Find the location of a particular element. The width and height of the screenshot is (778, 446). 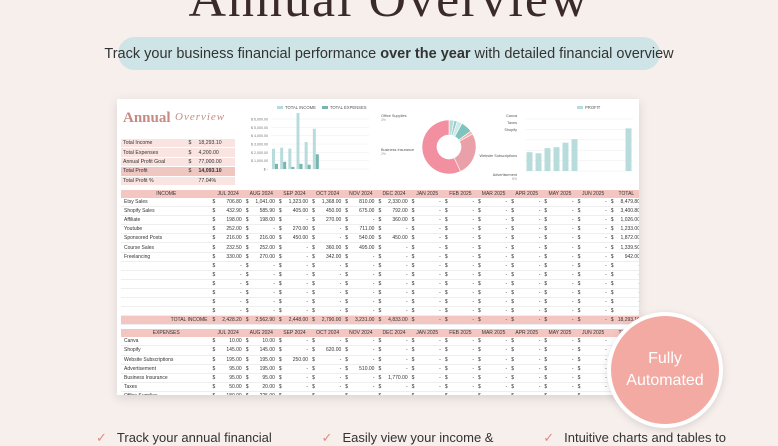

month-header: MAR 2025 is located at coordinates (494, 194).